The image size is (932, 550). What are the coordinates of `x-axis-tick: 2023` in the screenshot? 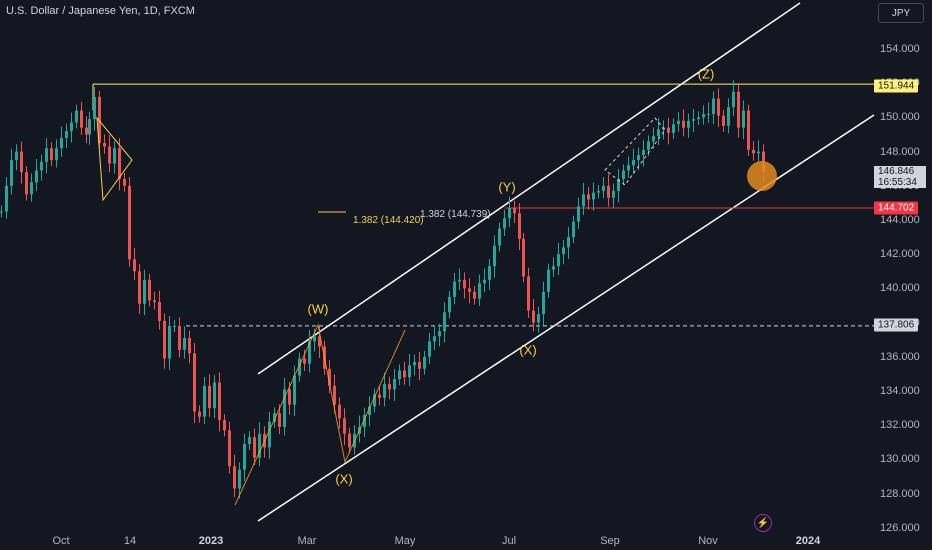 It's located at (211, 541).